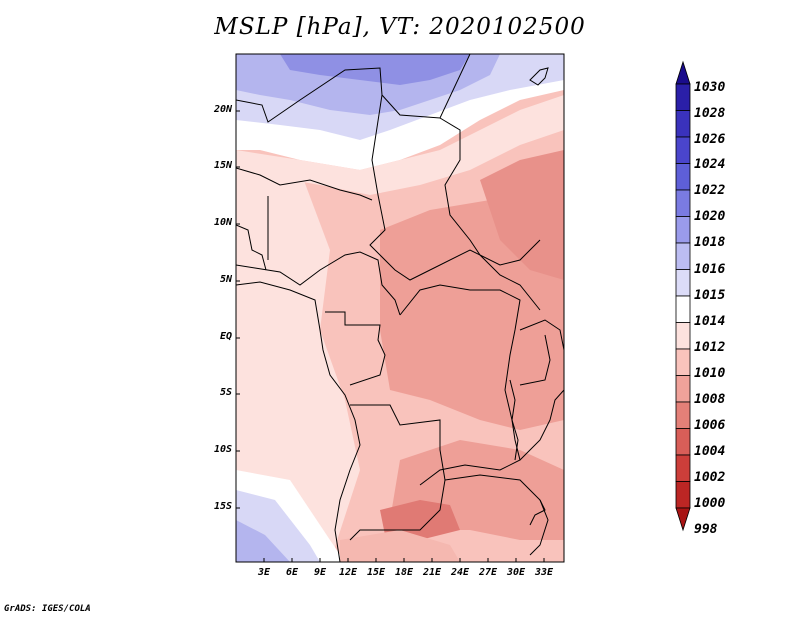 The width and height of the screenshot is (800, 618). Describe the element at coordinates (225, 336) in the screenshot. I see `lat-label-eq: EQ` at that location.